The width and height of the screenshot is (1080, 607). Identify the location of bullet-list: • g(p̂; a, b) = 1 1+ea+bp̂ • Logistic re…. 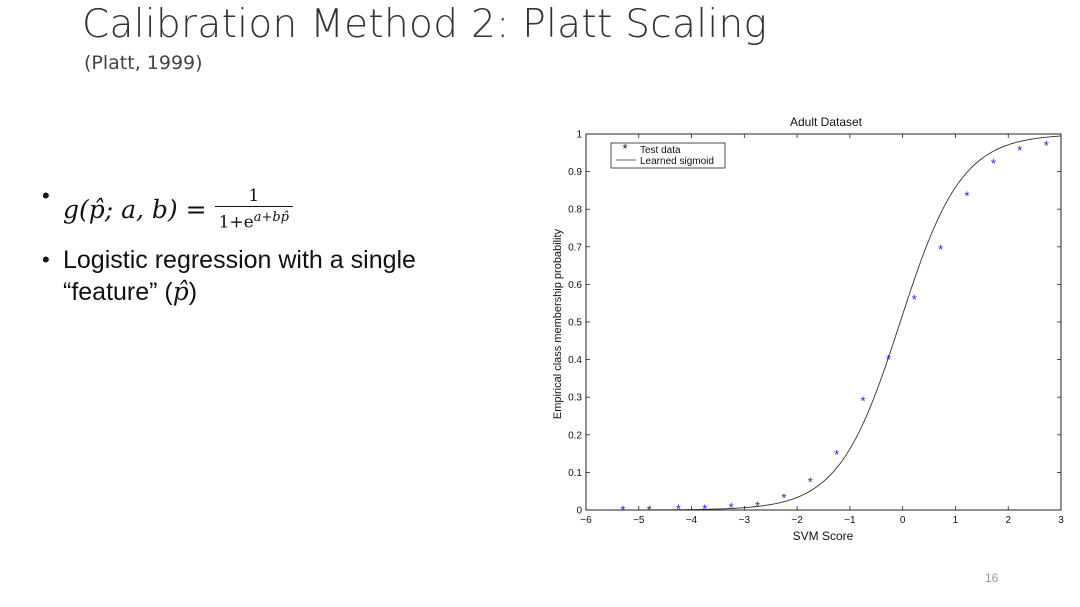
(275, 244).